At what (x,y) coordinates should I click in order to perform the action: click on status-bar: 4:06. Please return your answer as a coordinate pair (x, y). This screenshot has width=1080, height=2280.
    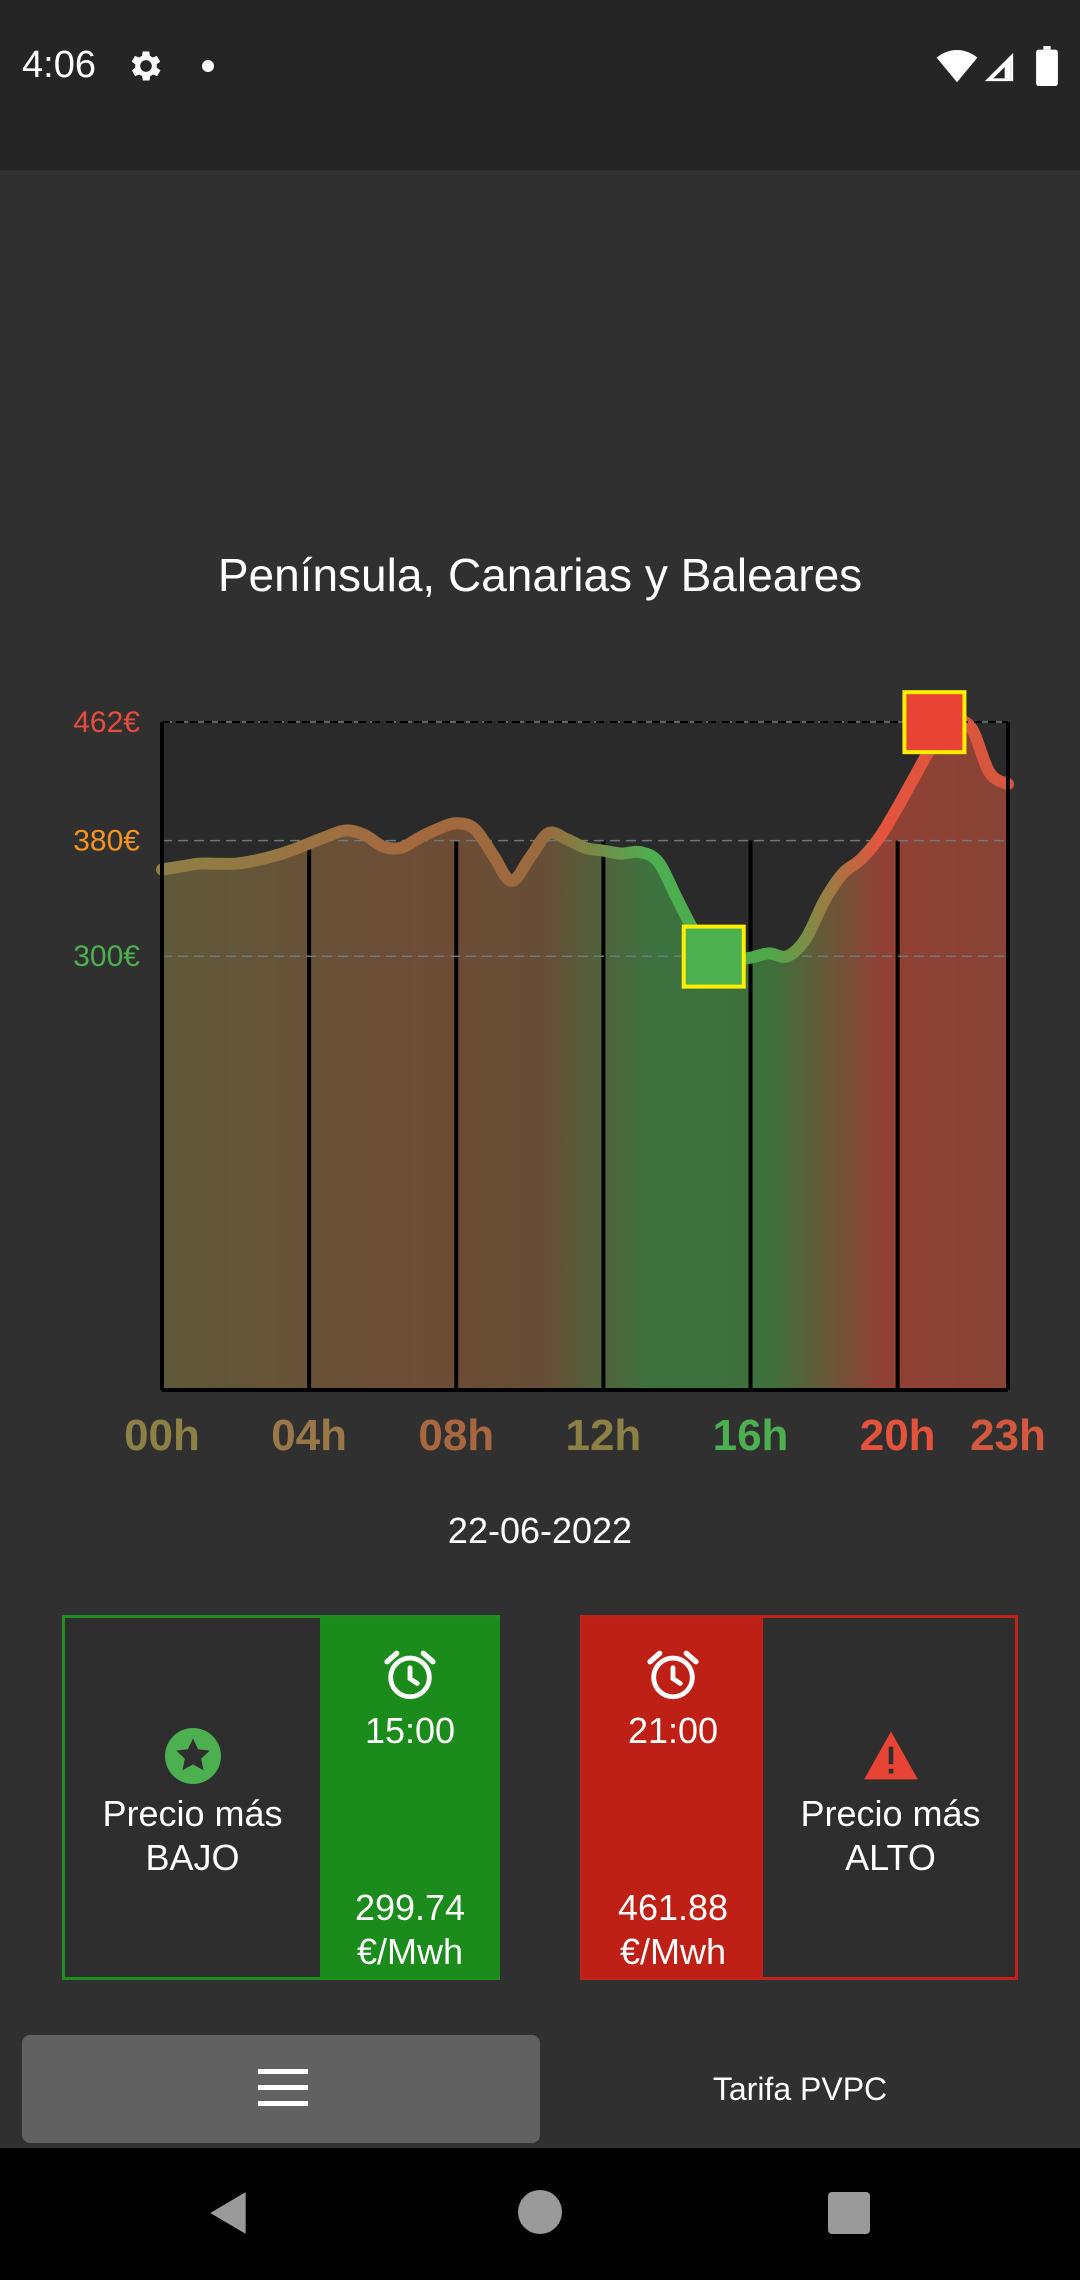
    Looking at the image, I should click on (540, 85).